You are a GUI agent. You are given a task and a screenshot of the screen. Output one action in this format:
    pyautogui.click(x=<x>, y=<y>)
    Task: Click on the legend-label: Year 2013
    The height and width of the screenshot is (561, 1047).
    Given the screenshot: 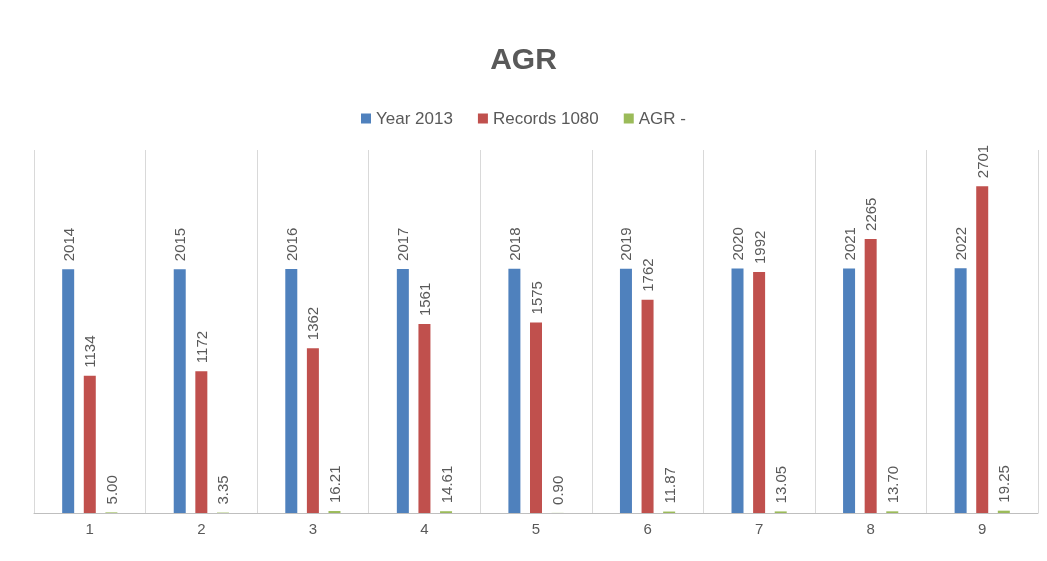 What is the action you would take?
    pyautogui.click(x=414, y=118)
    